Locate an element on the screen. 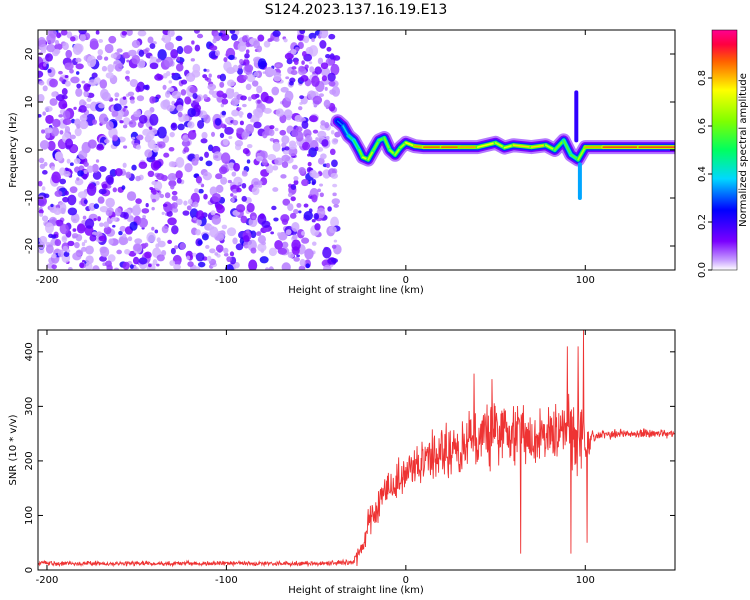 This screenshot has height=600, width=750. snr-xtick-label: 100 is located at coordinates (585, 580).